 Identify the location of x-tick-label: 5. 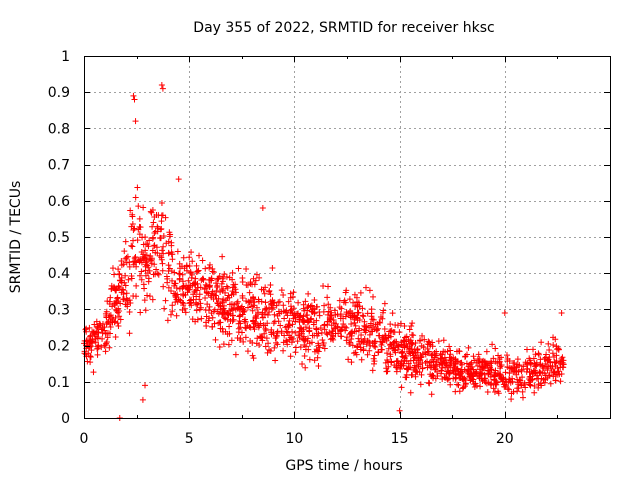
(189, 439).